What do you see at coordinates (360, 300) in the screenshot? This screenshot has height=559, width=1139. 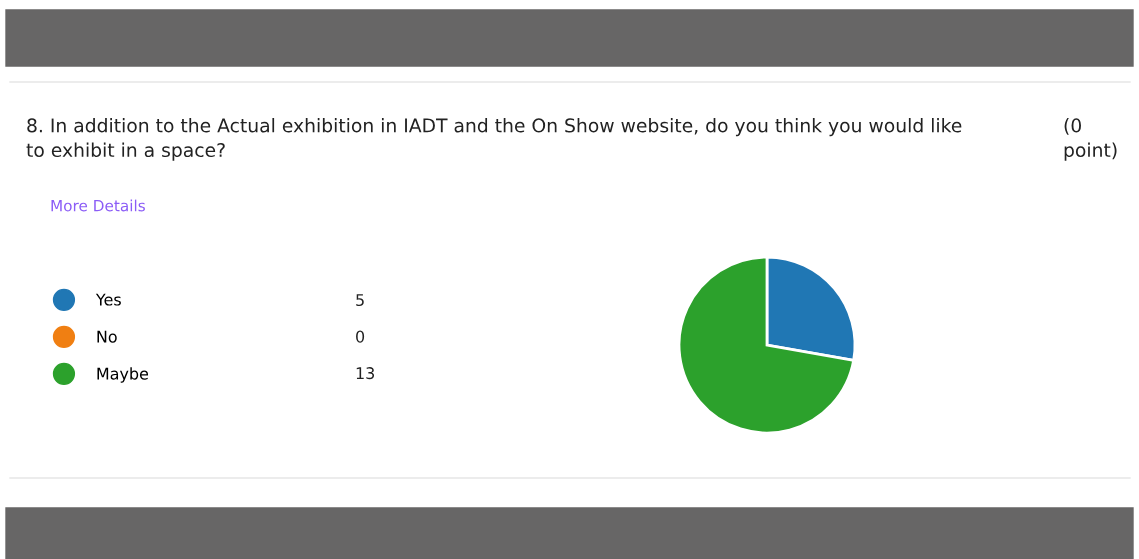 I see `data-label: 5` at bounding box center [360, 300].